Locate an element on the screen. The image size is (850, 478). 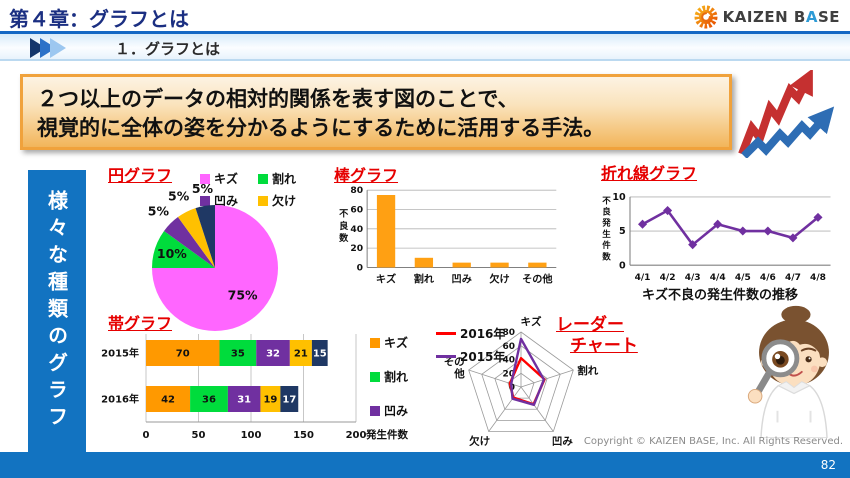
sidebar-various-graphs: 様々な種類のグラフ is located at coordinates (57, 311).